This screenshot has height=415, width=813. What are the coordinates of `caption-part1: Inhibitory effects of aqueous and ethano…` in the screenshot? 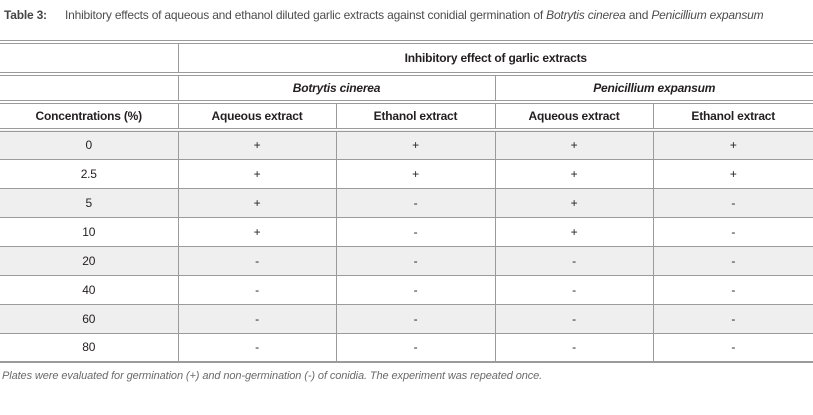 It's located at (306, 15).